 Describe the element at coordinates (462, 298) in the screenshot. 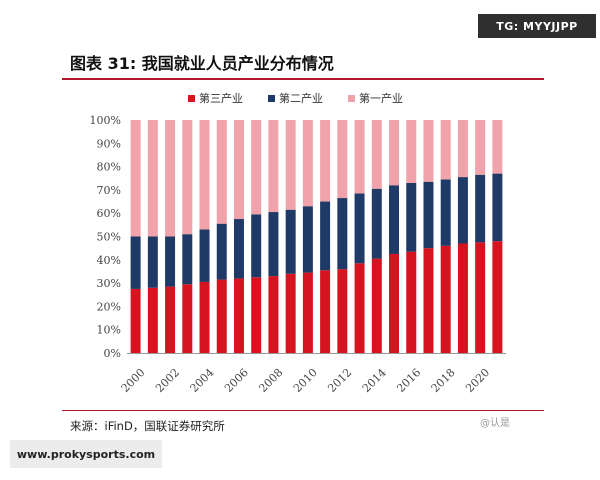

I see `bar-segment-1-2019` at that location.